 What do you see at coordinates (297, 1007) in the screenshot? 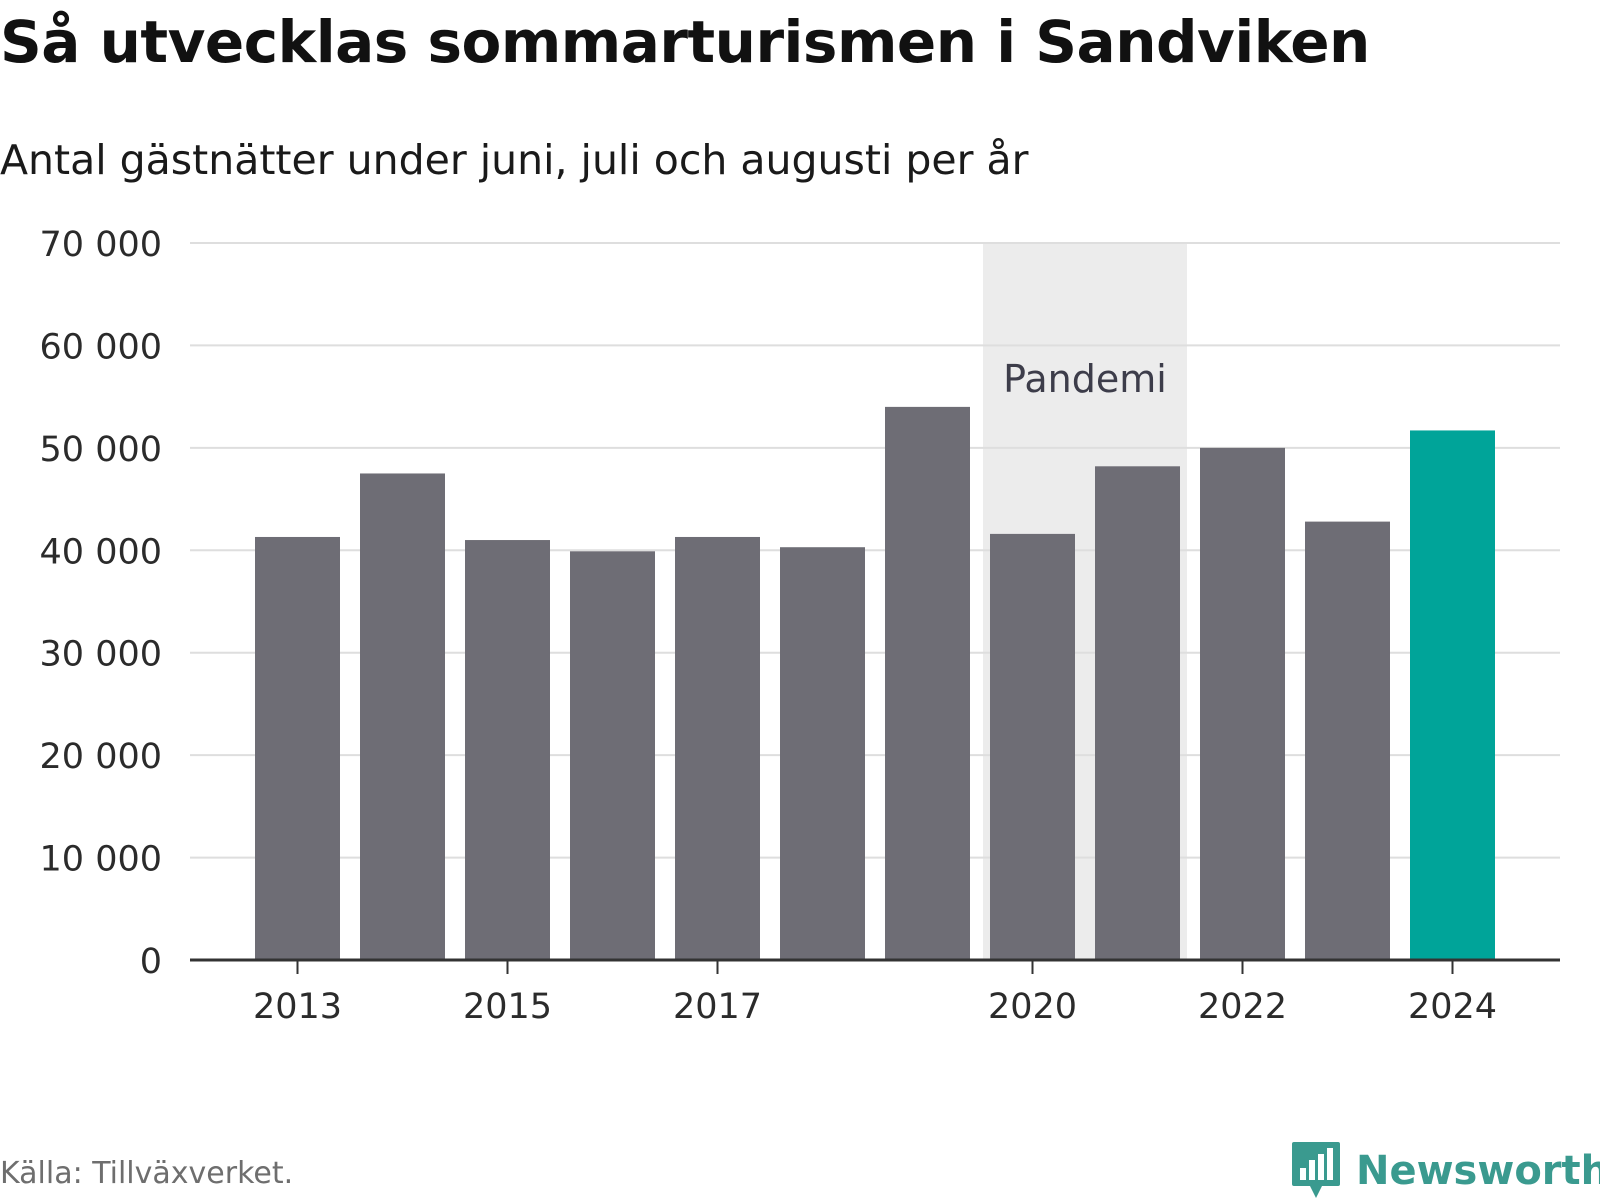
I see `x-tick-label: 2013` at bounding box center [297, 1007].